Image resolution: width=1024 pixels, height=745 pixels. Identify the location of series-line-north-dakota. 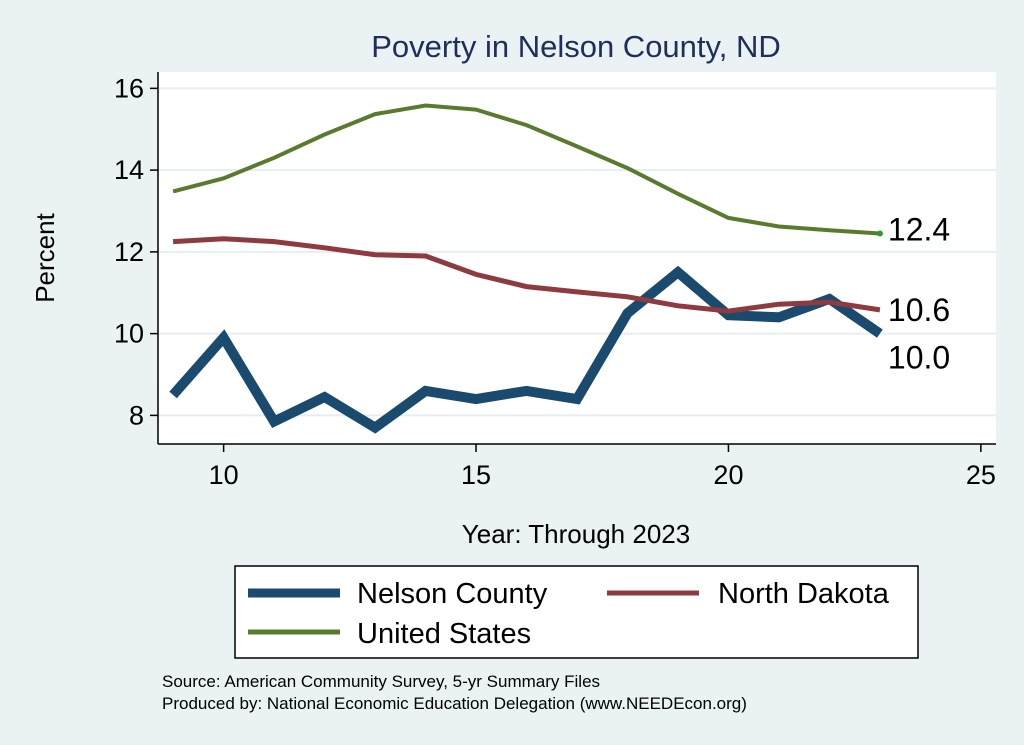
(526, 275).